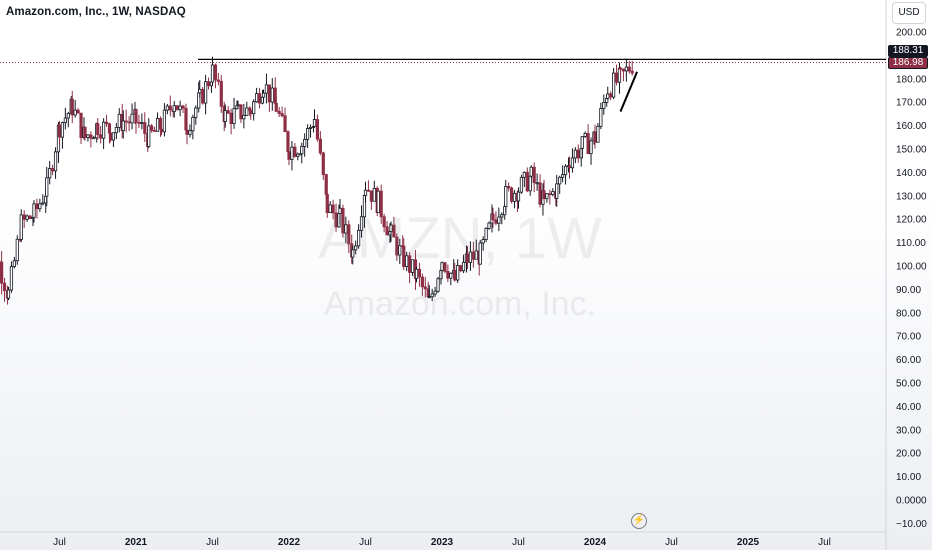  I want to click on trendline, so click(628, 91).